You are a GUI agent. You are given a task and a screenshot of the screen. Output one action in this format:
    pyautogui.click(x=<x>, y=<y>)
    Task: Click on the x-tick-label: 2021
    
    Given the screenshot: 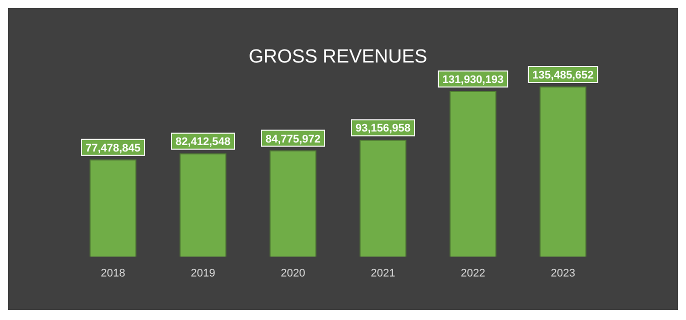 What is the action you would take?
    pyautogui.click(x=383, y=273)
    